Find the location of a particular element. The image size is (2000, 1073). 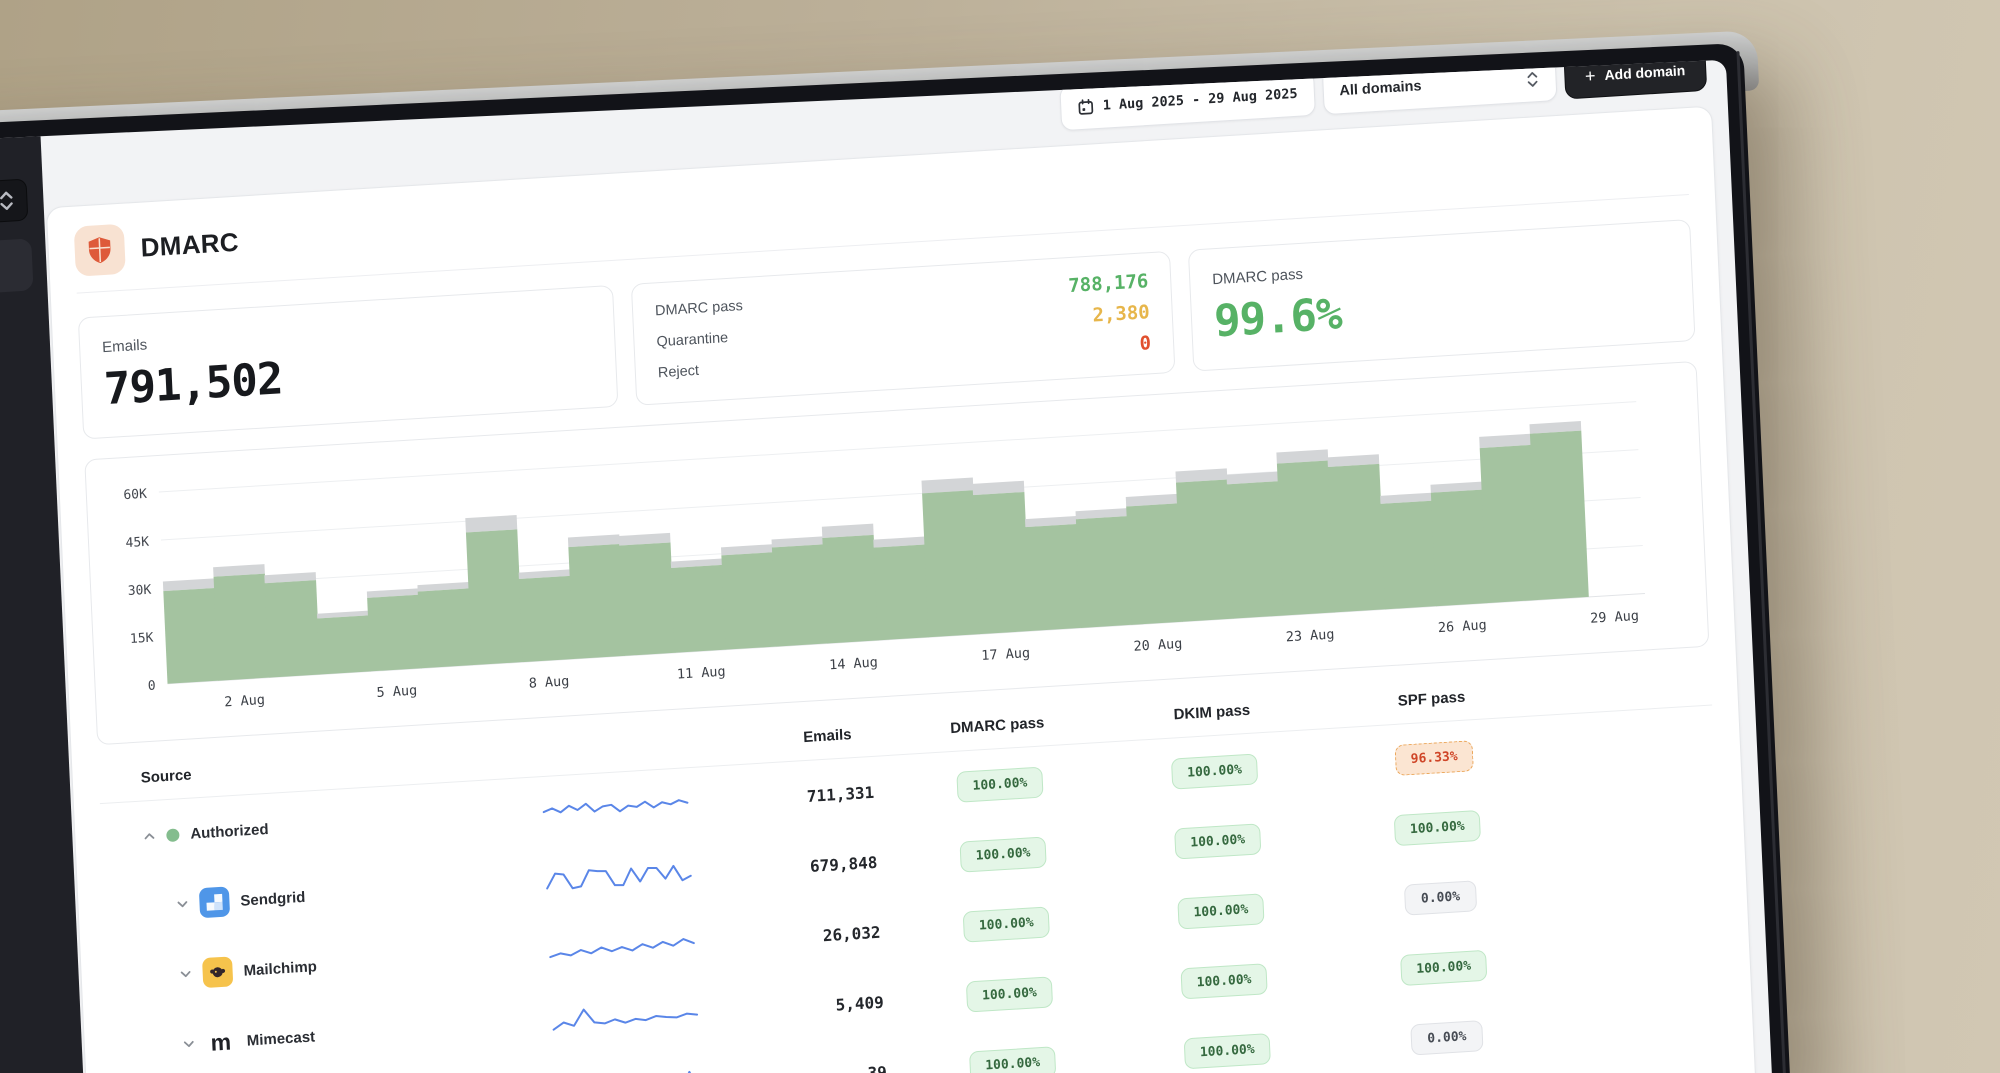

breakdown-label: Quarantine is located at coordinates (692, 339).